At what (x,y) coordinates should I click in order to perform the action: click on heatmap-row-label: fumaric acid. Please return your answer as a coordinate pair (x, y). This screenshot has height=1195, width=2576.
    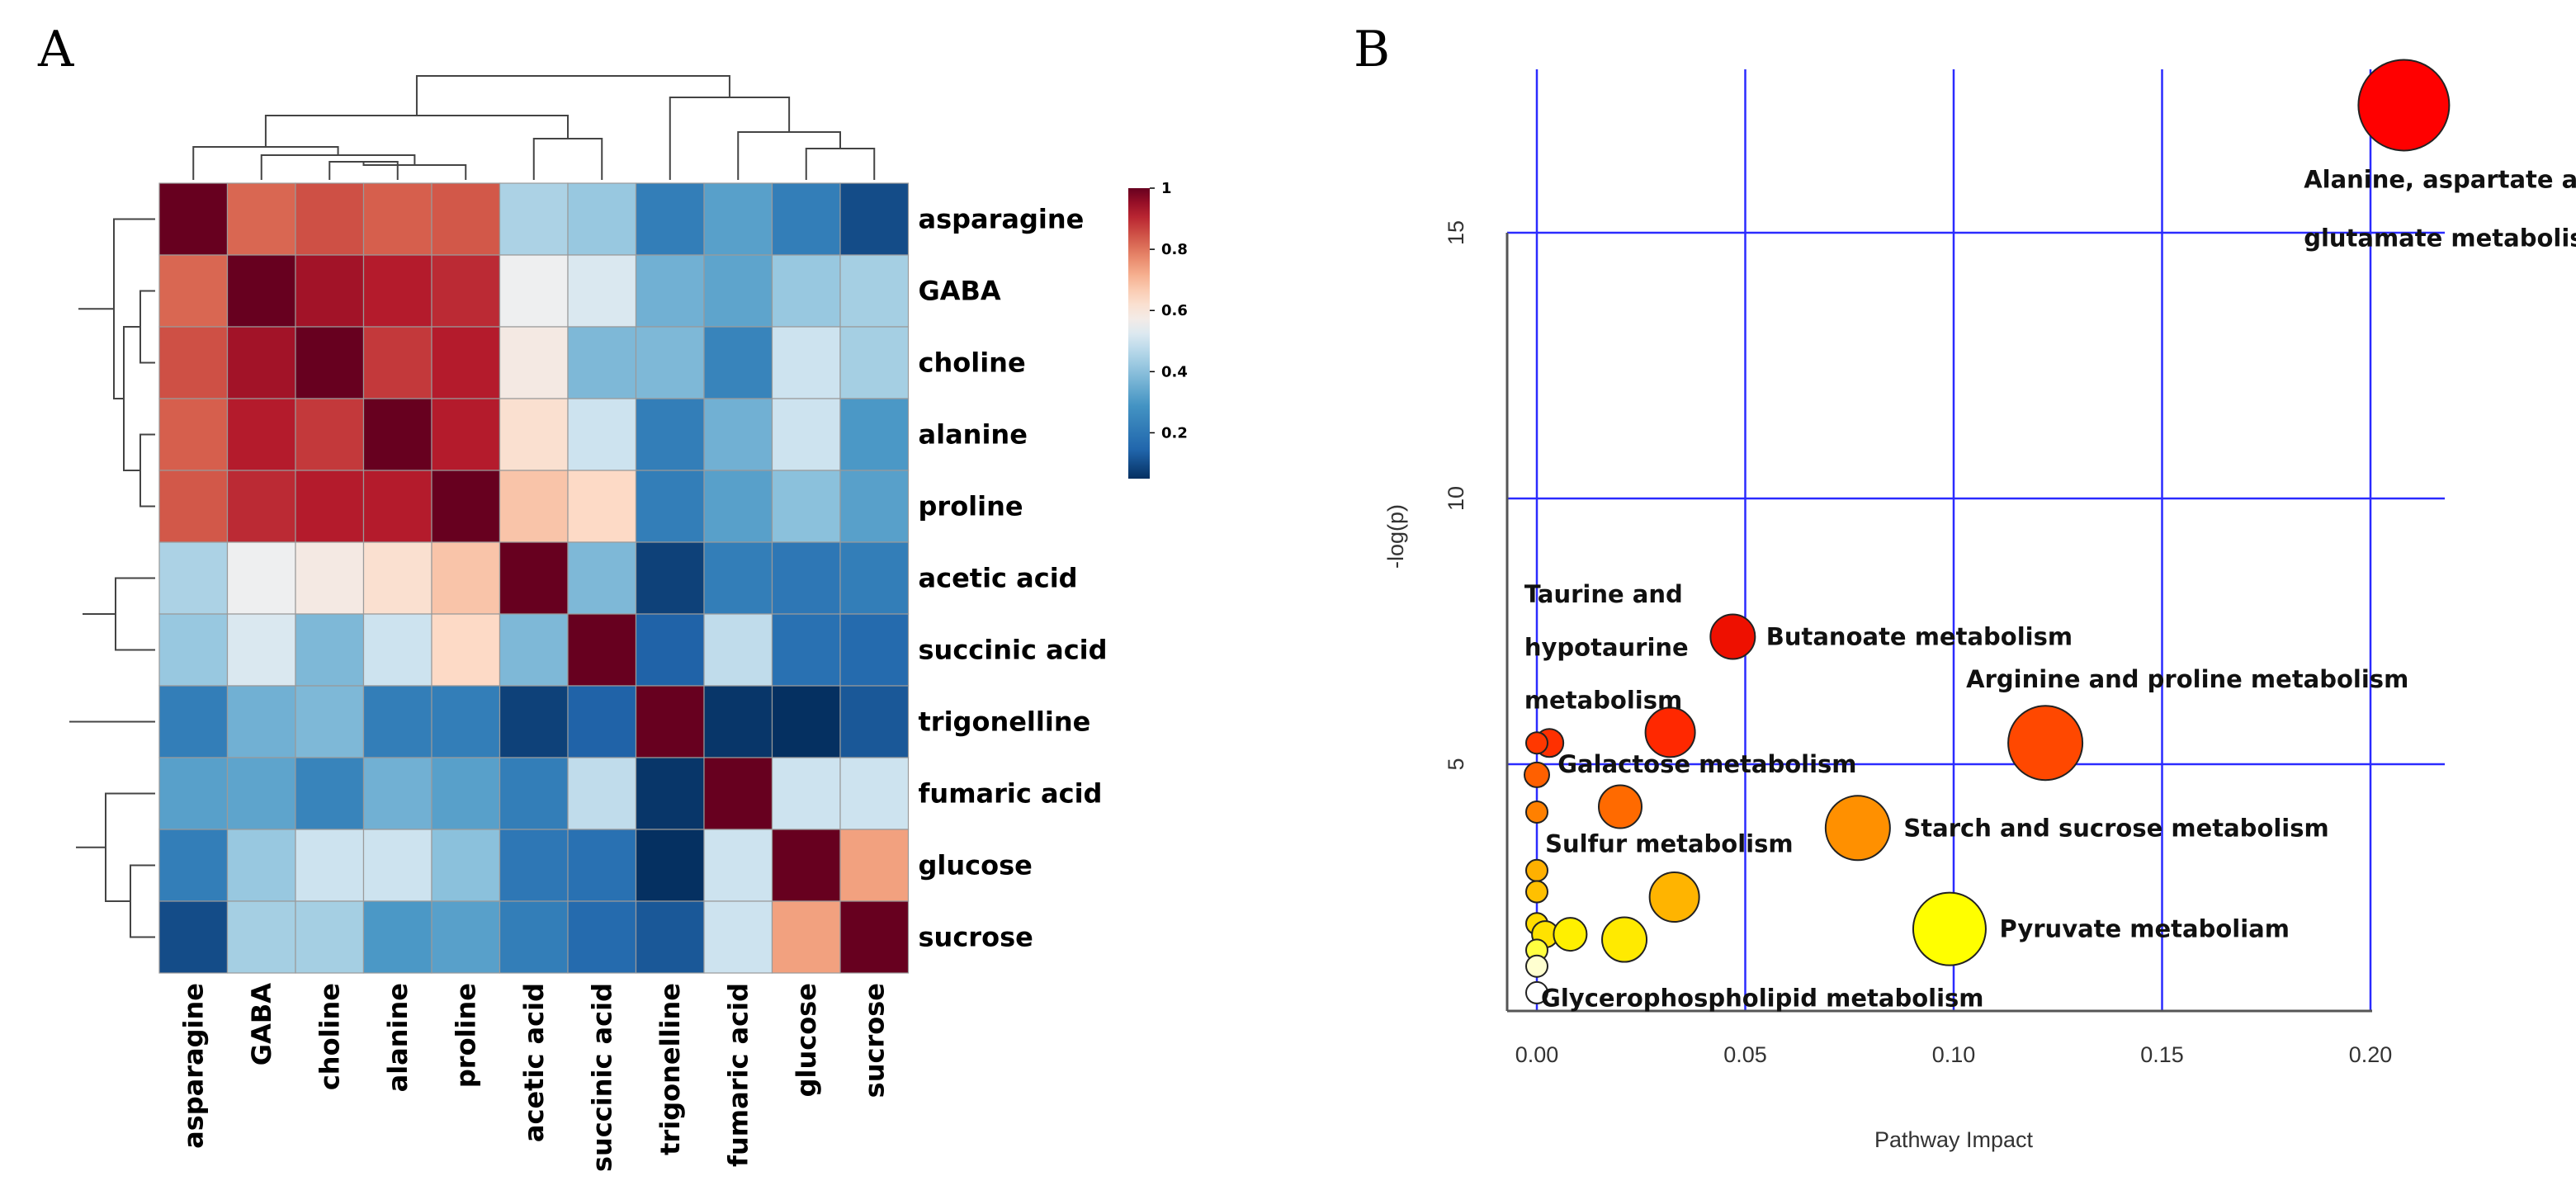
    Looking at the image, I should click on (1011, 794).